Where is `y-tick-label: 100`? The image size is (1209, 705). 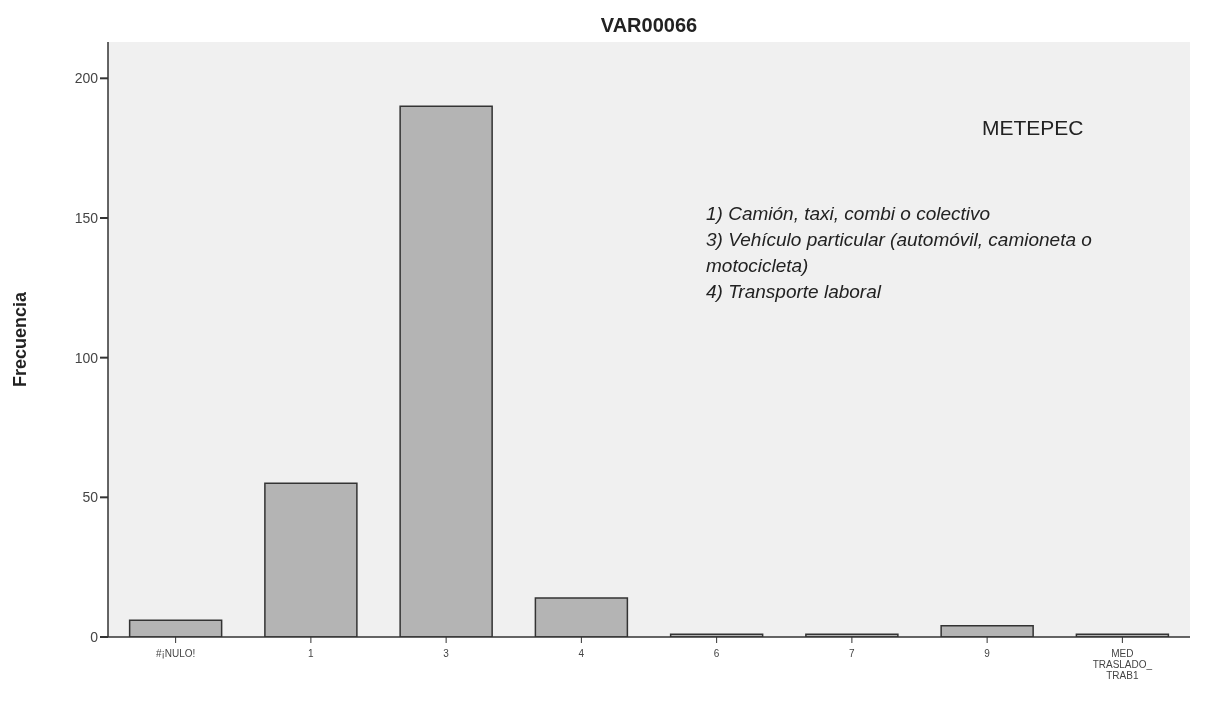
y-tick-label: 100 is located at coordinates (86, 357).